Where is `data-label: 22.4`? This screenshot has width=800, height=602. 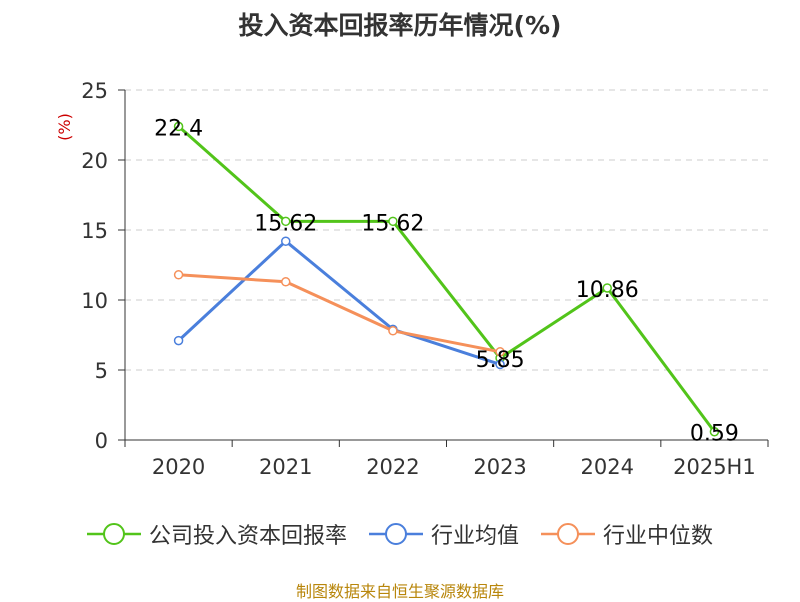 data-label: 22.4 is located at coordinates (178, 128).